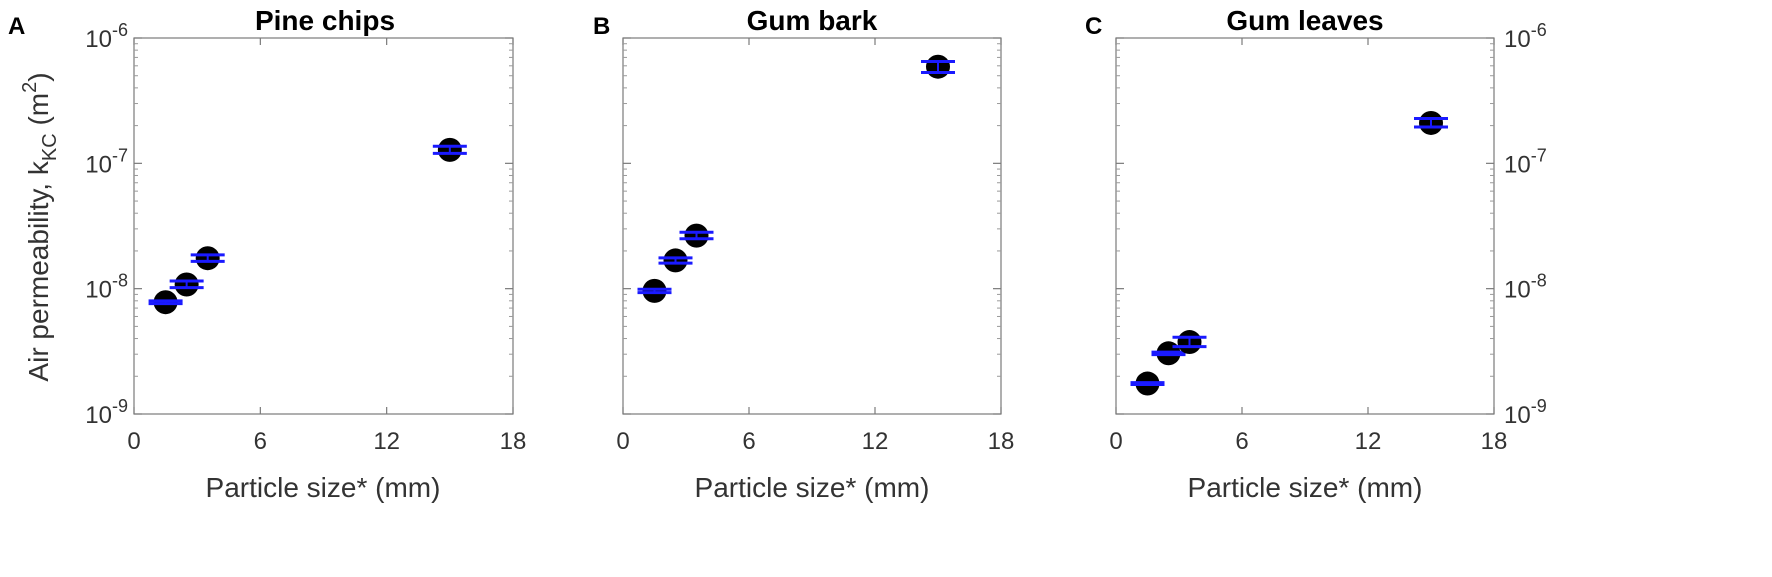 The image size is (1772, 577). I want to click on panel-title: Pine chips, so click(325, 20).